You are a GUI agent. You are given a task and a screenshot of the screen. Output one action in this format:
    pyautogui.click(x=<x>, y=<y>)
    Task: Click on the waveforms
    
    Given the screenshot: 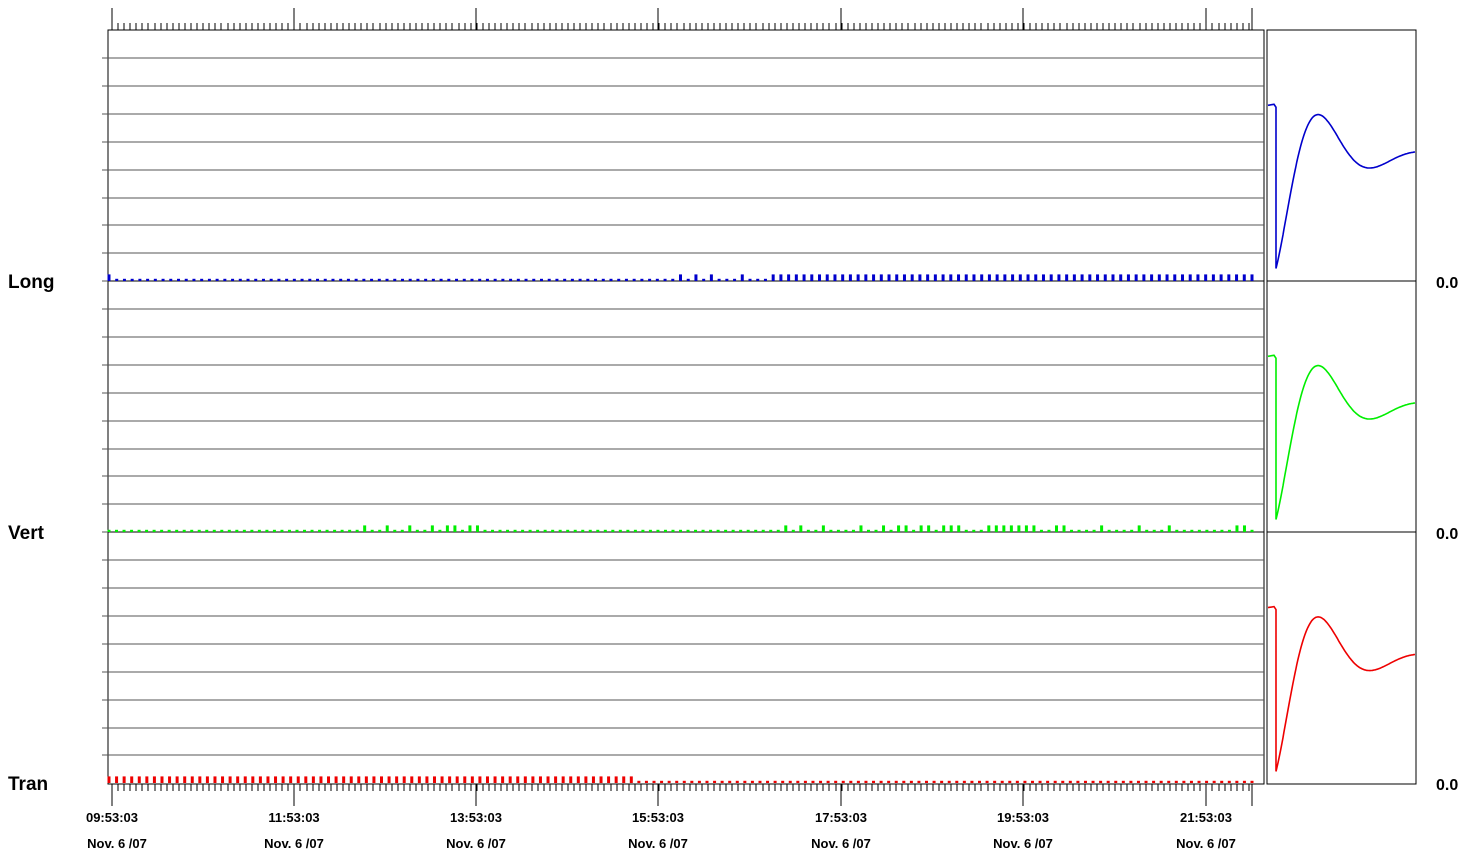 What is the action you would take?
    pyautogui.click(x=1341, y=437)
    